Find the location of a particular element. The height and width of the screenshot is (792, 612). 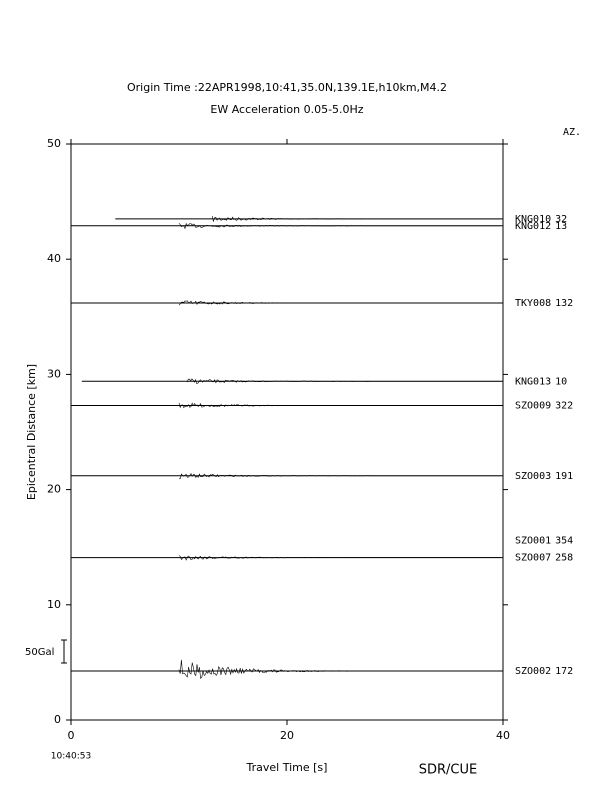

station-name: KNG012 is located at coordinates (533, 226).